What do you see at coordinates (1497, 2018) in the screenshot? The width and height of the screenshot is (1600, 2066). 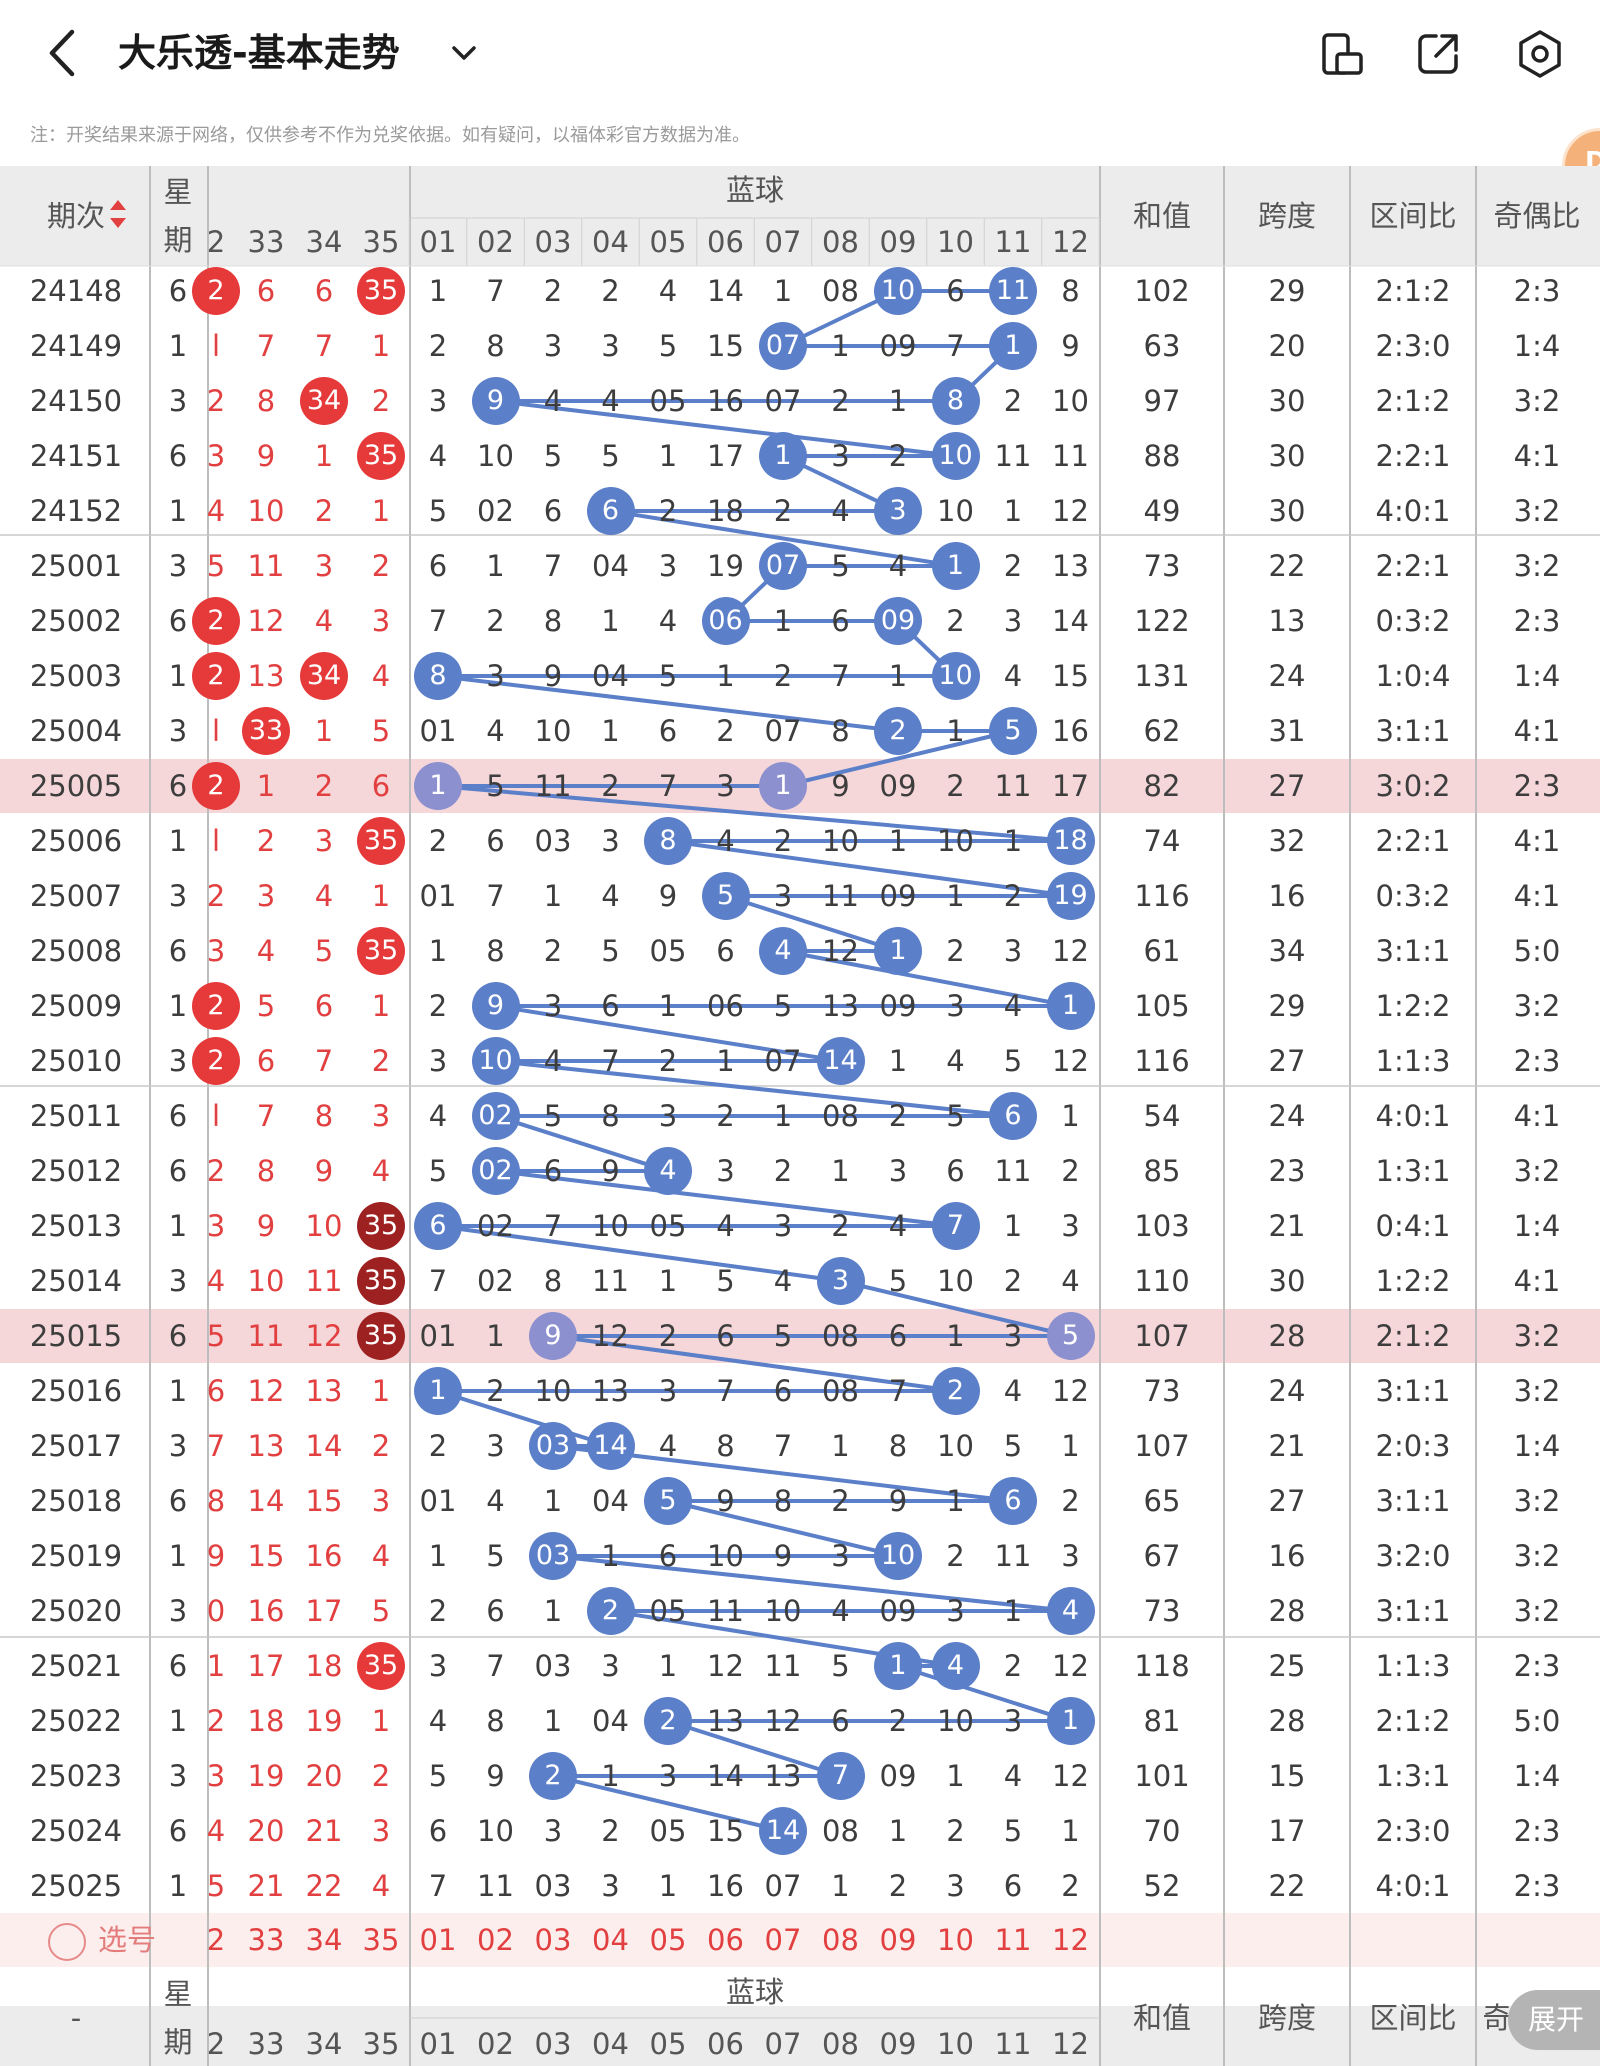 I see `footer-oddeven-partial: 奇` at bounding box center [1497, 2018].